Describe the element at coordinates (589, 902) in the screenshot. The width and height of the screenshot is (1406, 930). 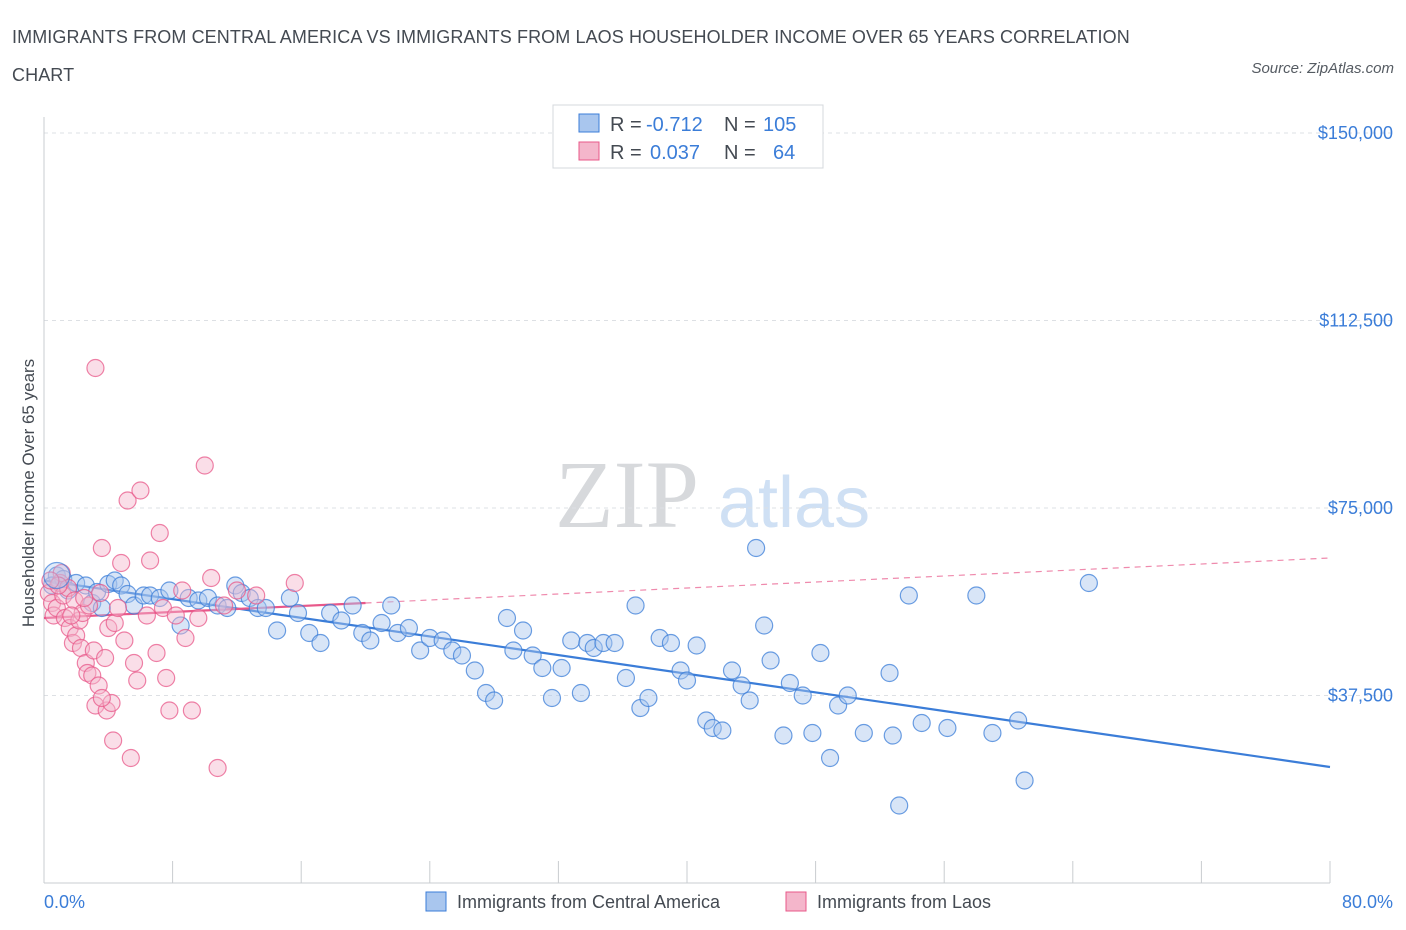
I see `legend-label-central-america: Immigrants from Central America` at that location.